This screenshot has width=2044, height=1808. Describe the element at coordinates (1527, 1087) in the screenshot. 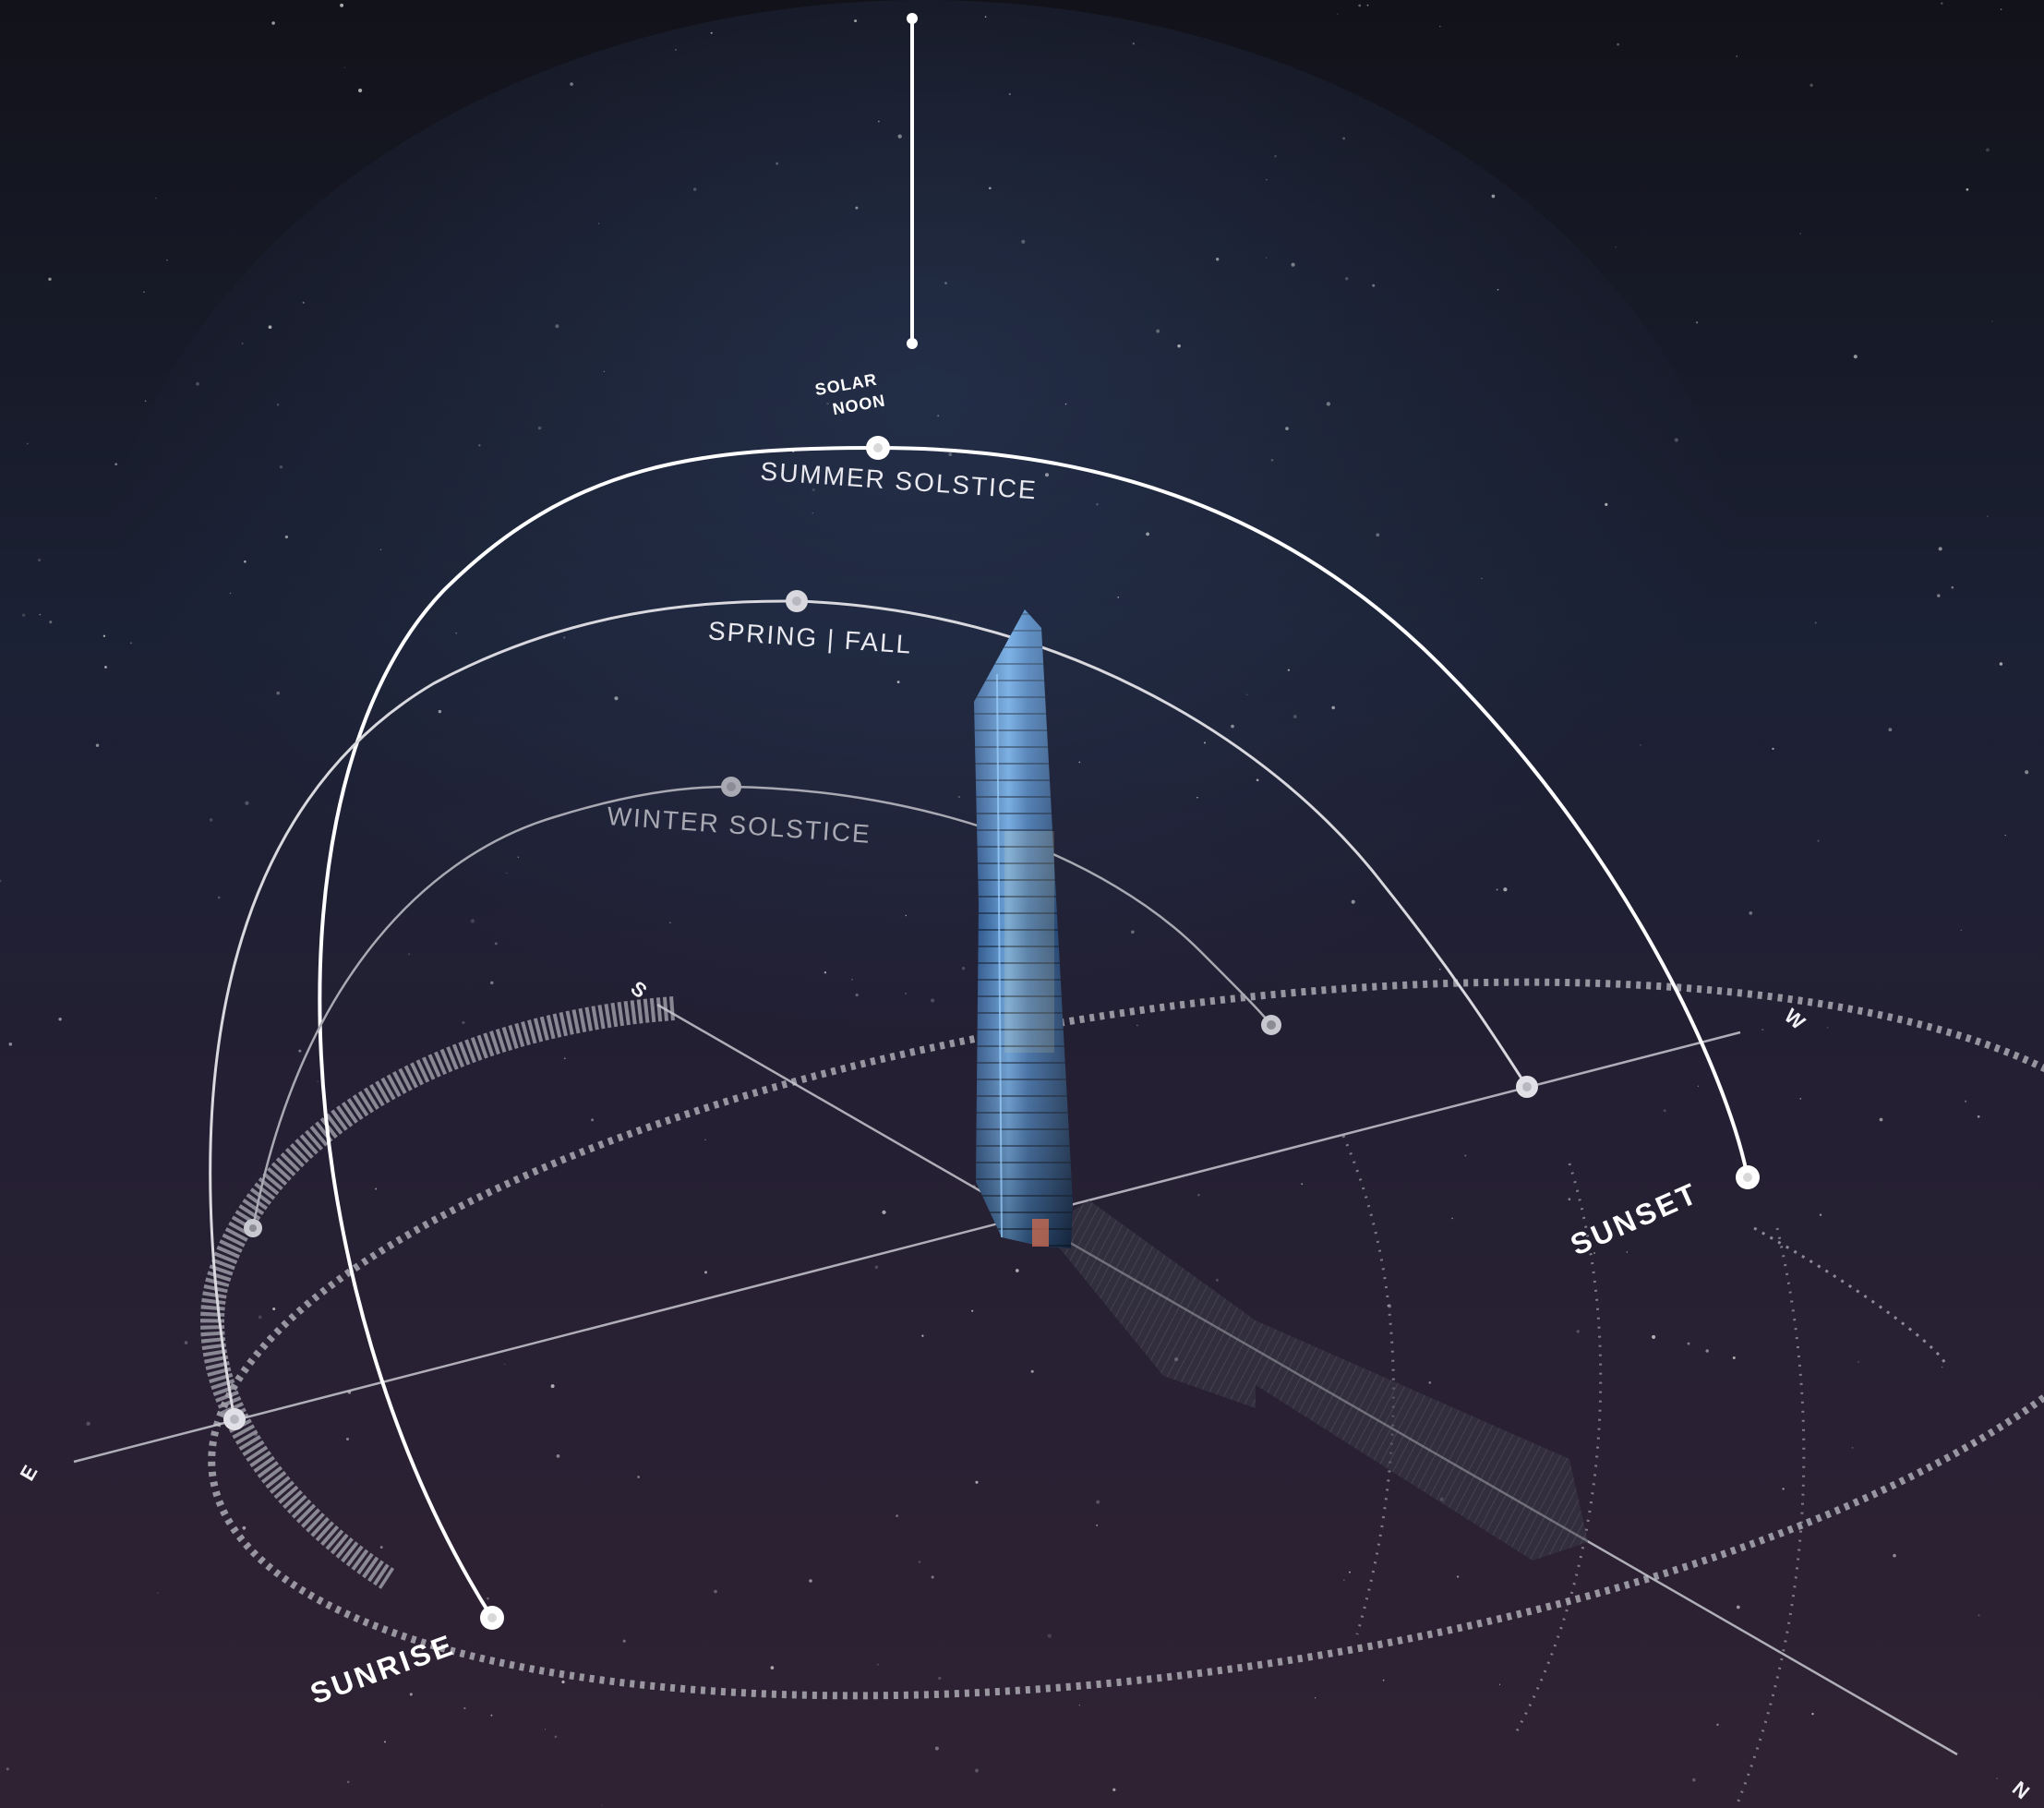

I see `sunset-spring-marker` at that location.